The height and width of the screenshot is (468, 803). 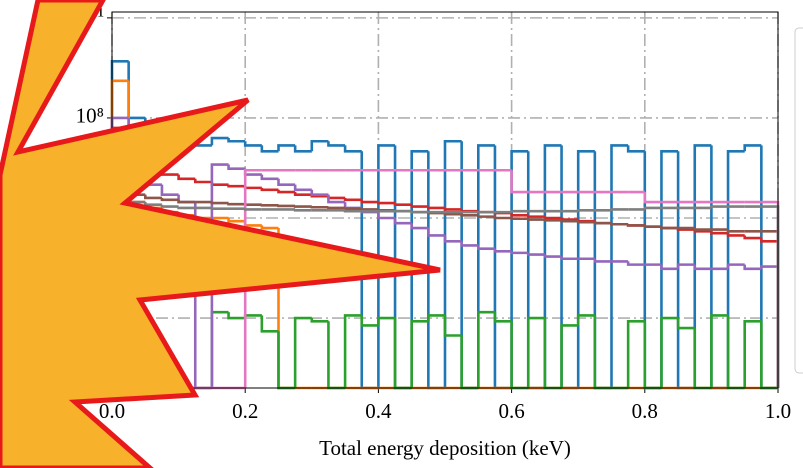 What do you see at coordinates (90, 116) in the screenshot?
I see `y-tick-label: 10⁸` at bounding box center [90, 116].